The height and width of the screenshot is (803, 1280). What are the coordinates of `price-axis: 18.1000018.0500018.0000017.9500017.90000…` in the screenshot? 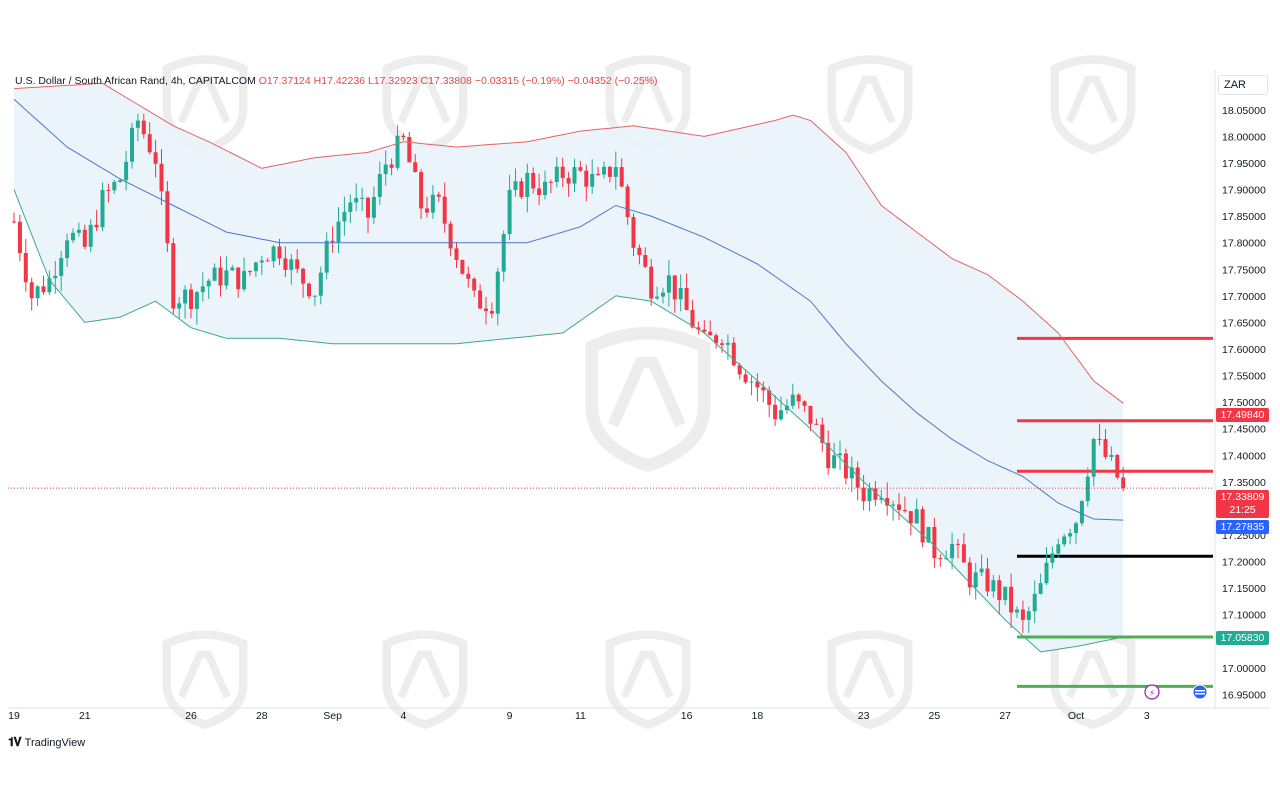 It's located at (1240, 390).